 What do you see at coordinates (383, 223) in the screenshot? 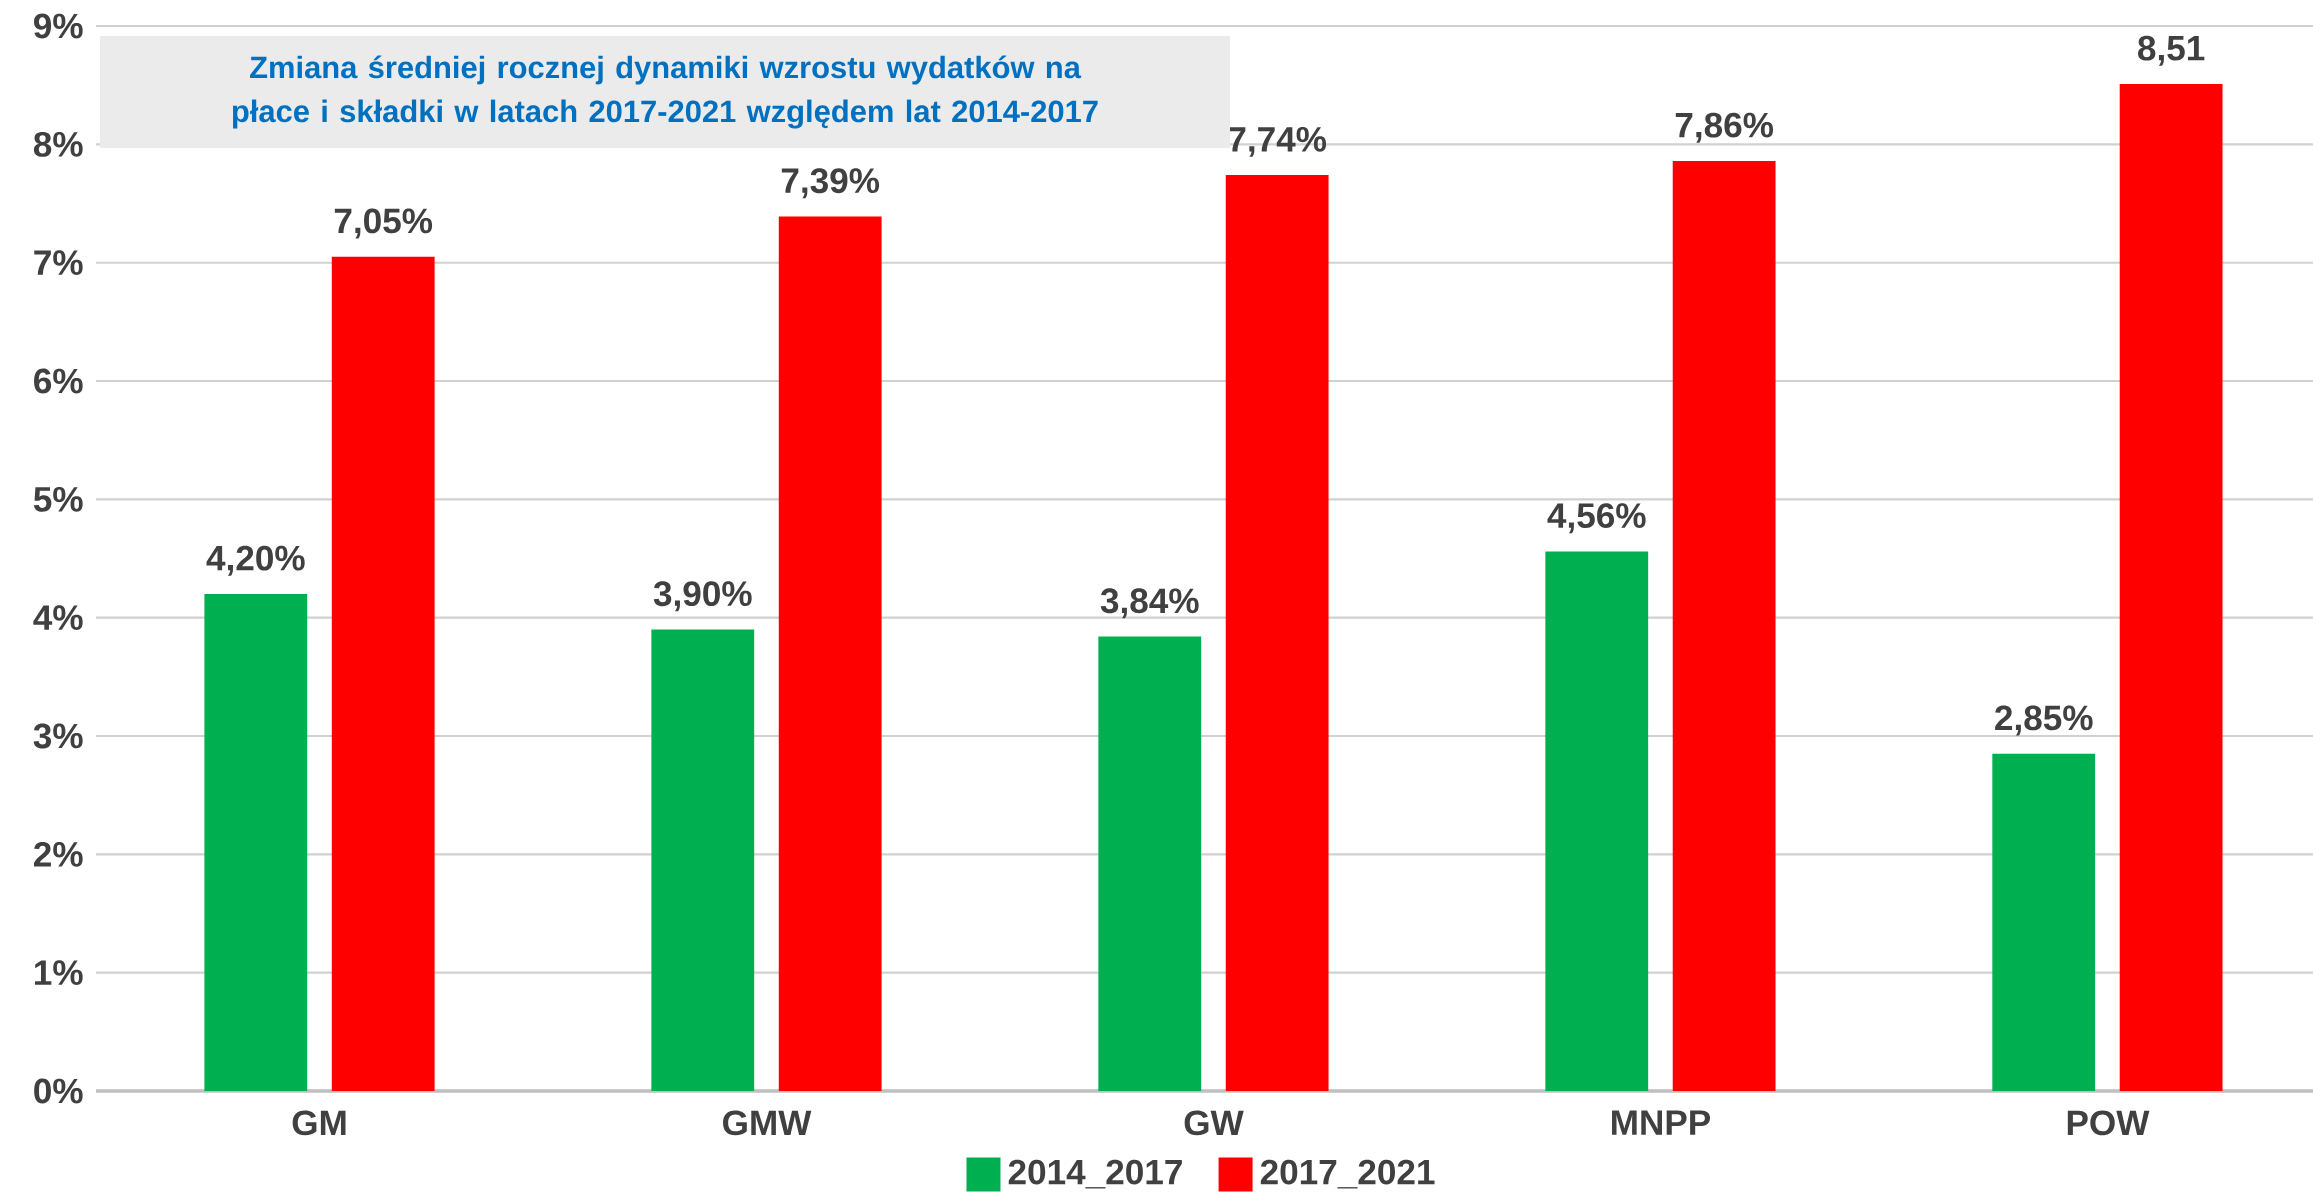
I see `data-label: 7,05%` at bounding box center [383, 223].